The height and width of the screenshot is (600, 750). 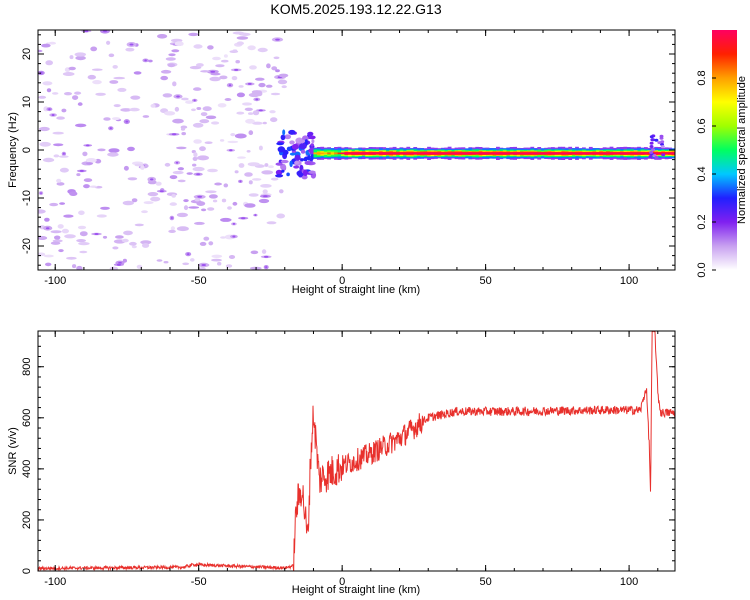 I want to click on x-tick-label: 100, so click(x=629, y=582).